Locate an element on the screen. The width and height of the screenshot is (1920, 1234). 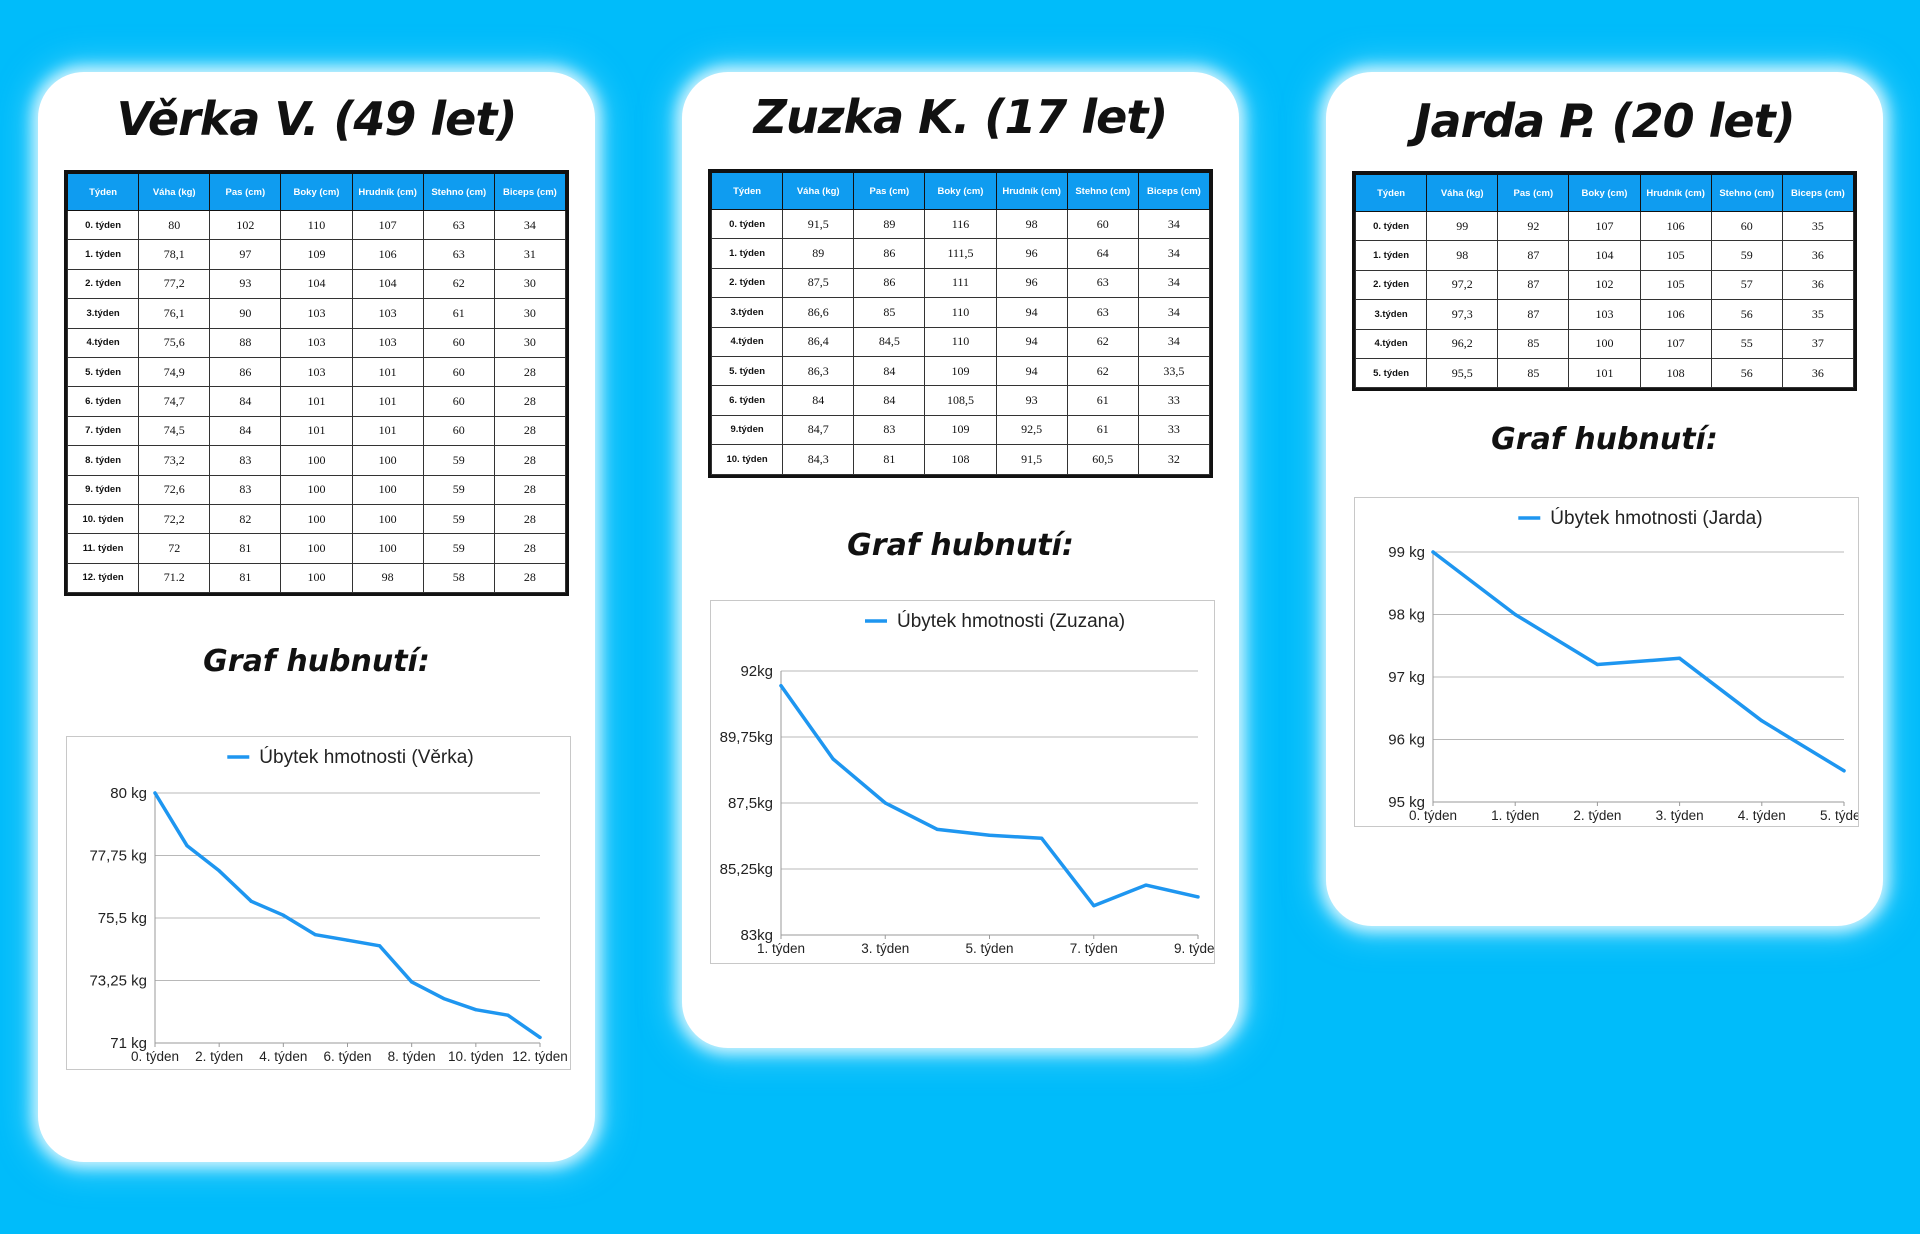
column-header: Stehno (cm) is located at coordinates (1102, 191).